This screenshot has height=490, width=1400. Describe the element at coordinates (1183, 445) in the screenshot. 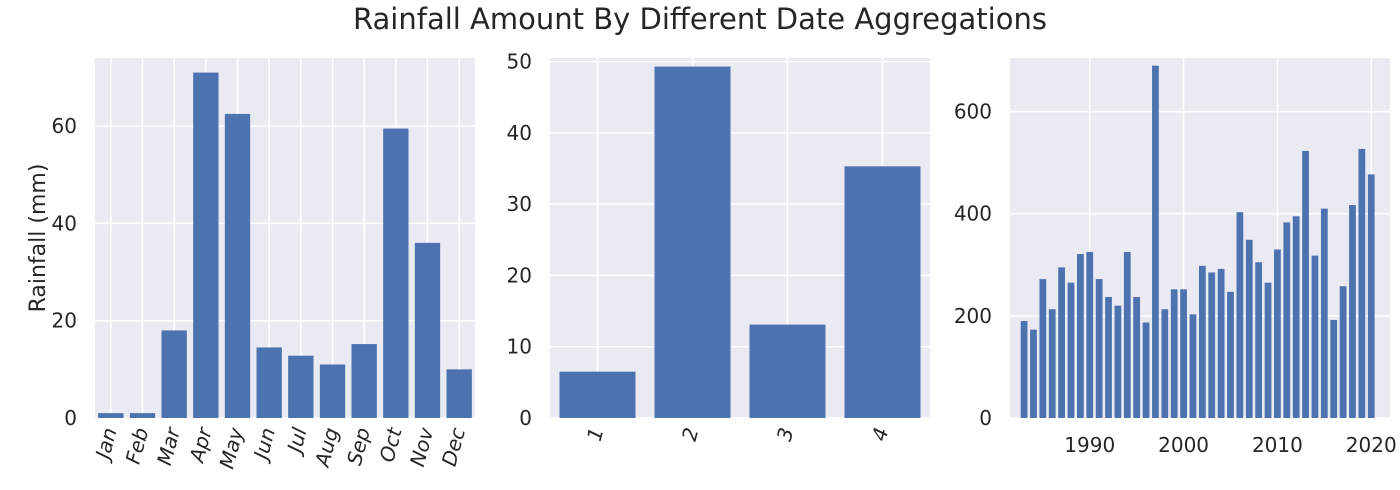

I see `x-tick-label: 2000` at that location.